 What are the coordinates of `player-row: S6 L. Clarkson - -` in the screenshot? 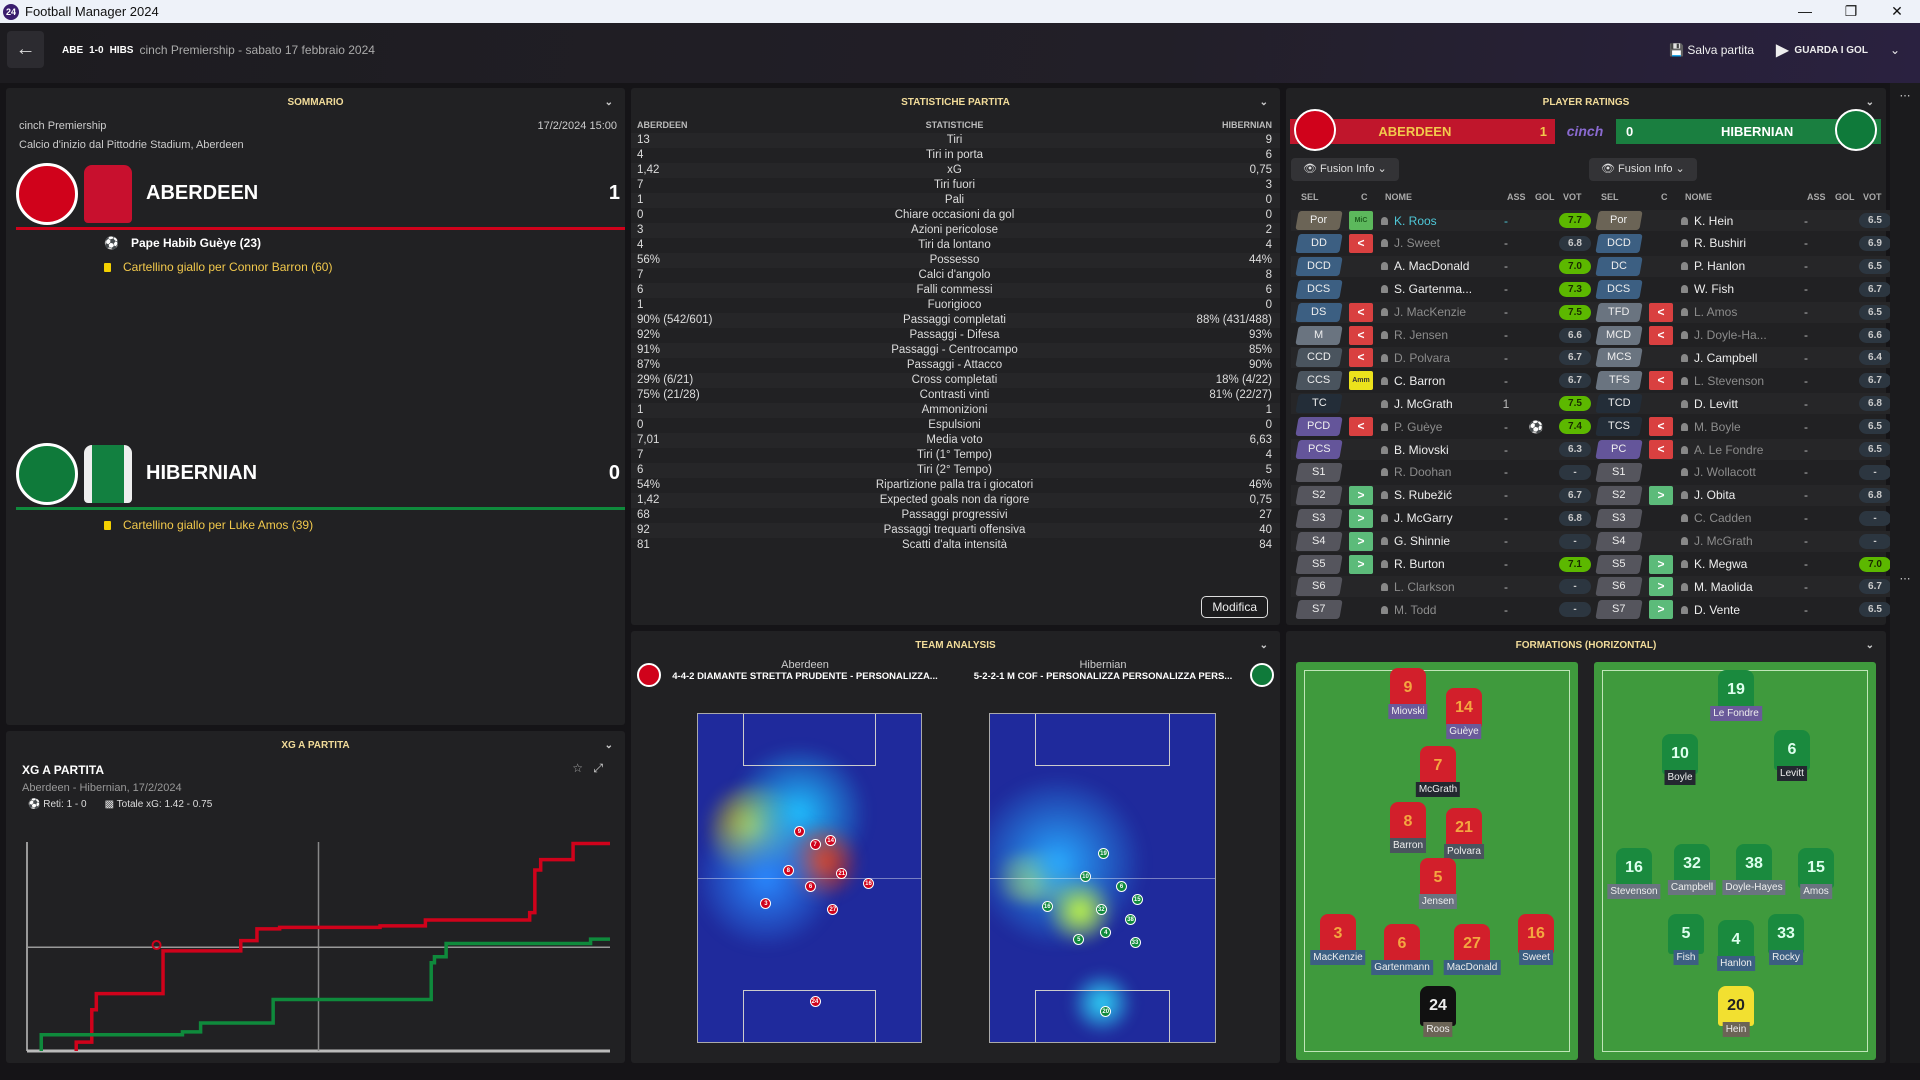 It's located at (1441, 587).